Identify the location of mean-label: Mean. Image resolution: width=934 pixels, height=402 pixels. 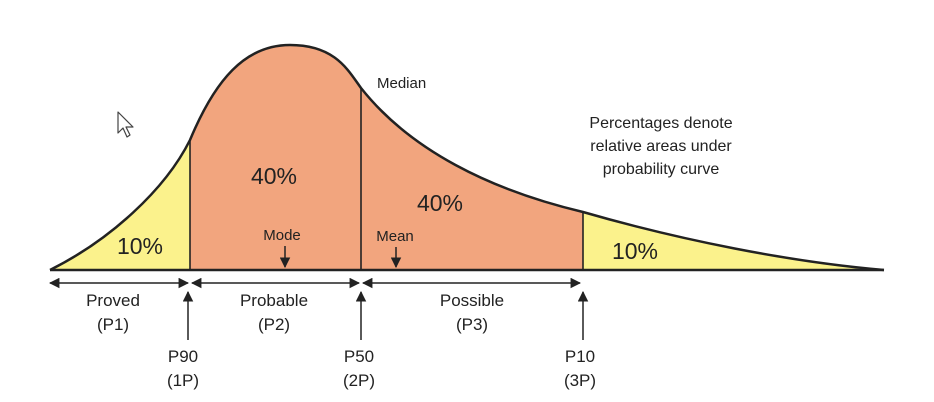
(395, 236).